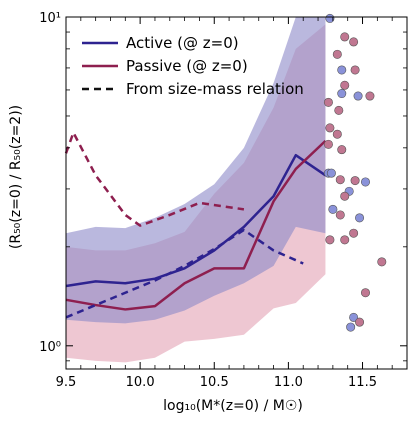 This screenshot has width=416, height=421. Describe the element at coordinates (187, 66) in the screenshot. I see `legend-label-passive: Passive (@ z=0)` at that location.